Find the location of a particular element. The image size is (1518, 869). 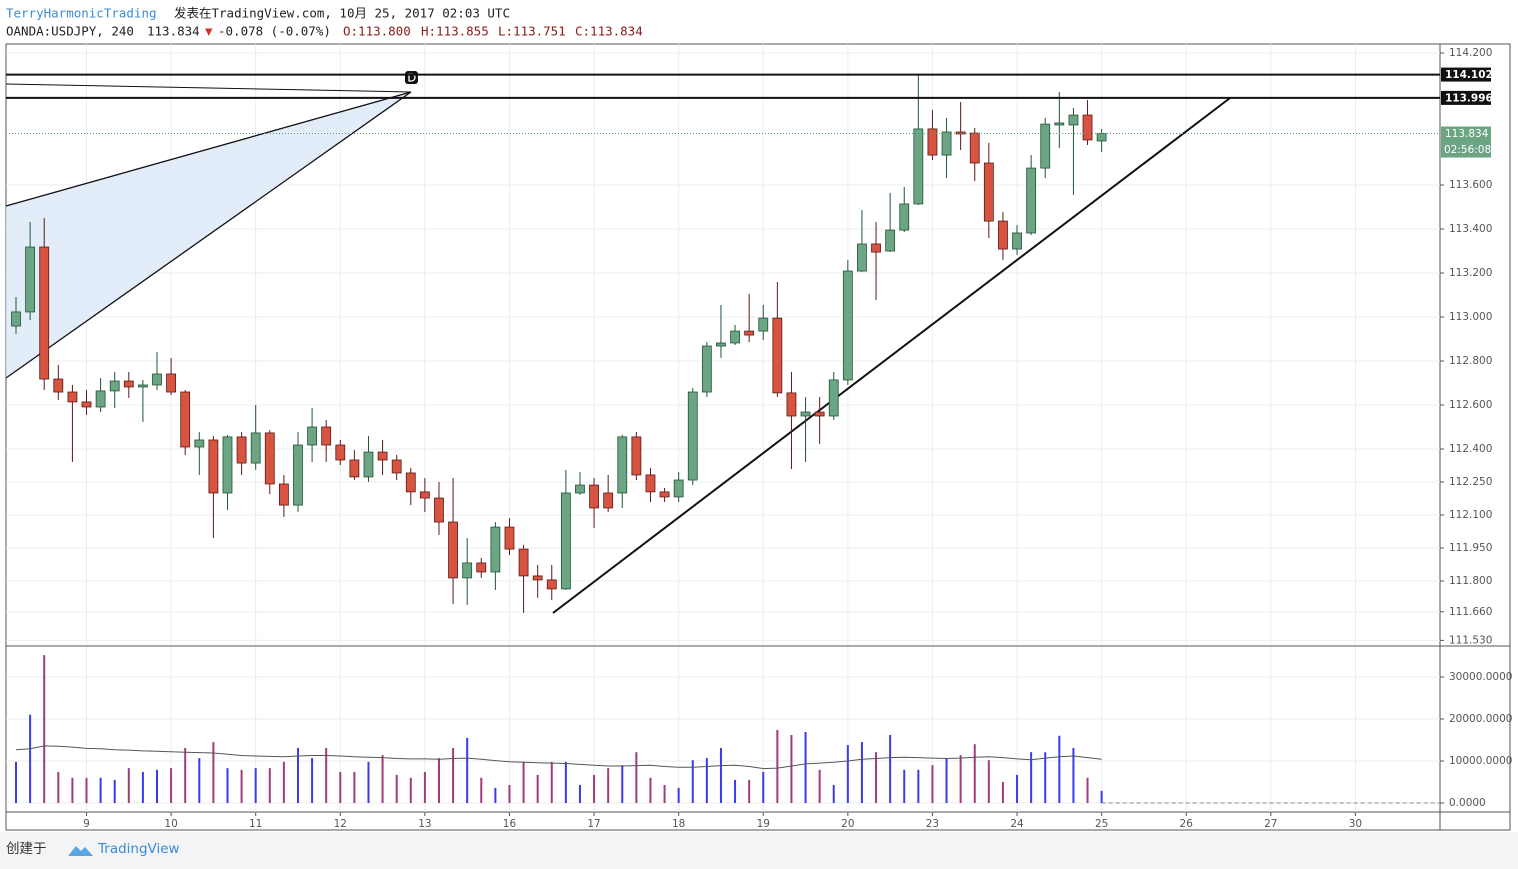

y-tick-label: 111.950 is located at coordinates (1470, 548).